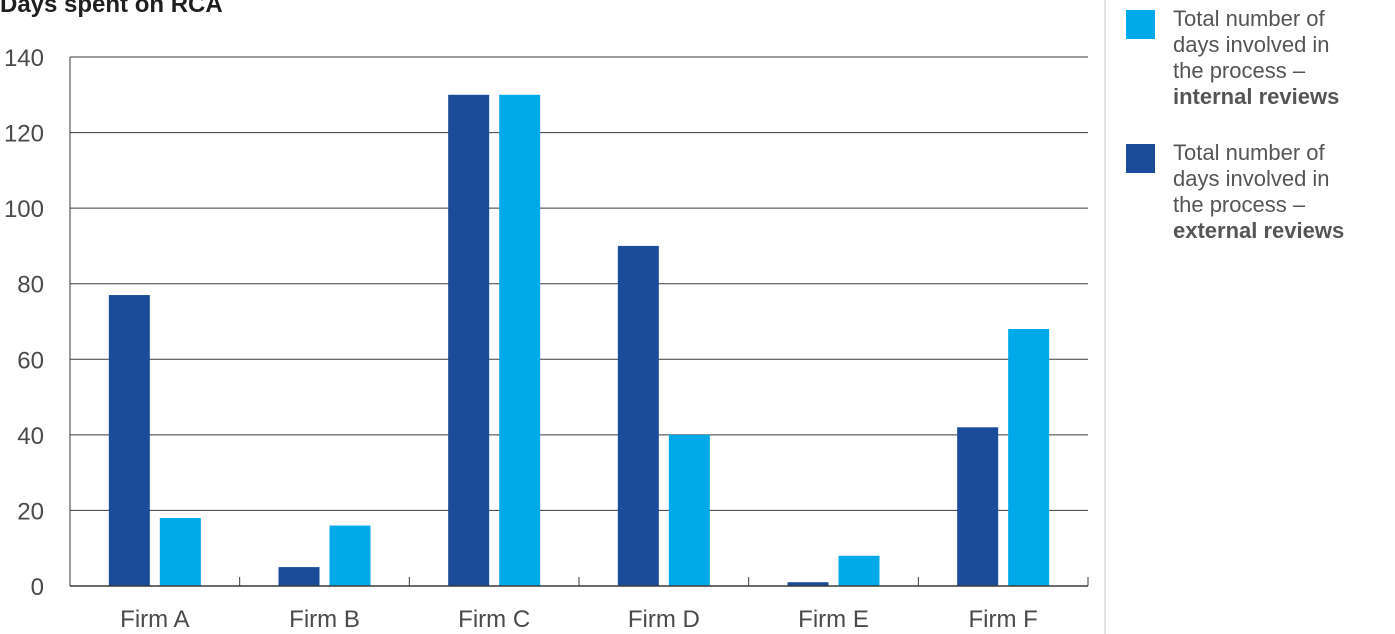 This screenshot has width=1395, height=634. I want to click on bar-firm-d-internal, so click(689, 510).